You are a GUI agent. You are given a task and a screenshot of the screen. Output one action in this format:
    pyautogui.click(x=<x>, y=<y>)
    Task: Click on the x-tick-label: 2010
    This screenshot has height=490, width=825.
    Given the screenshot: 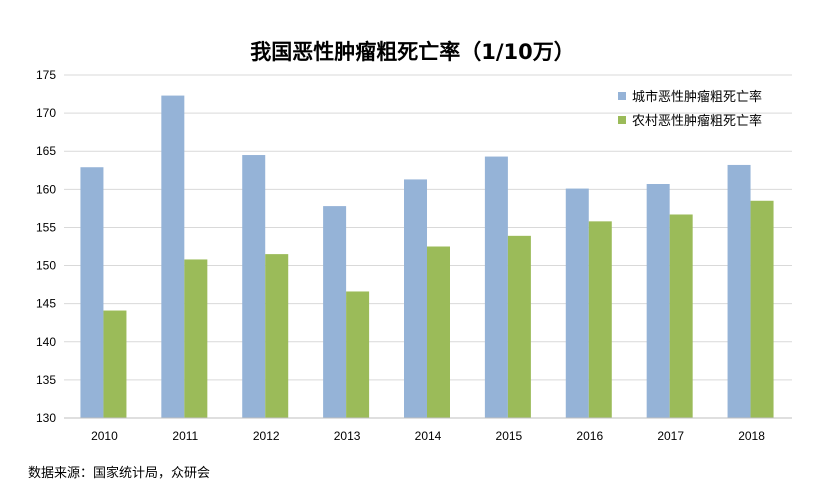 What is the action you would take?
    pyautogui.click(x=104, y=436)
    